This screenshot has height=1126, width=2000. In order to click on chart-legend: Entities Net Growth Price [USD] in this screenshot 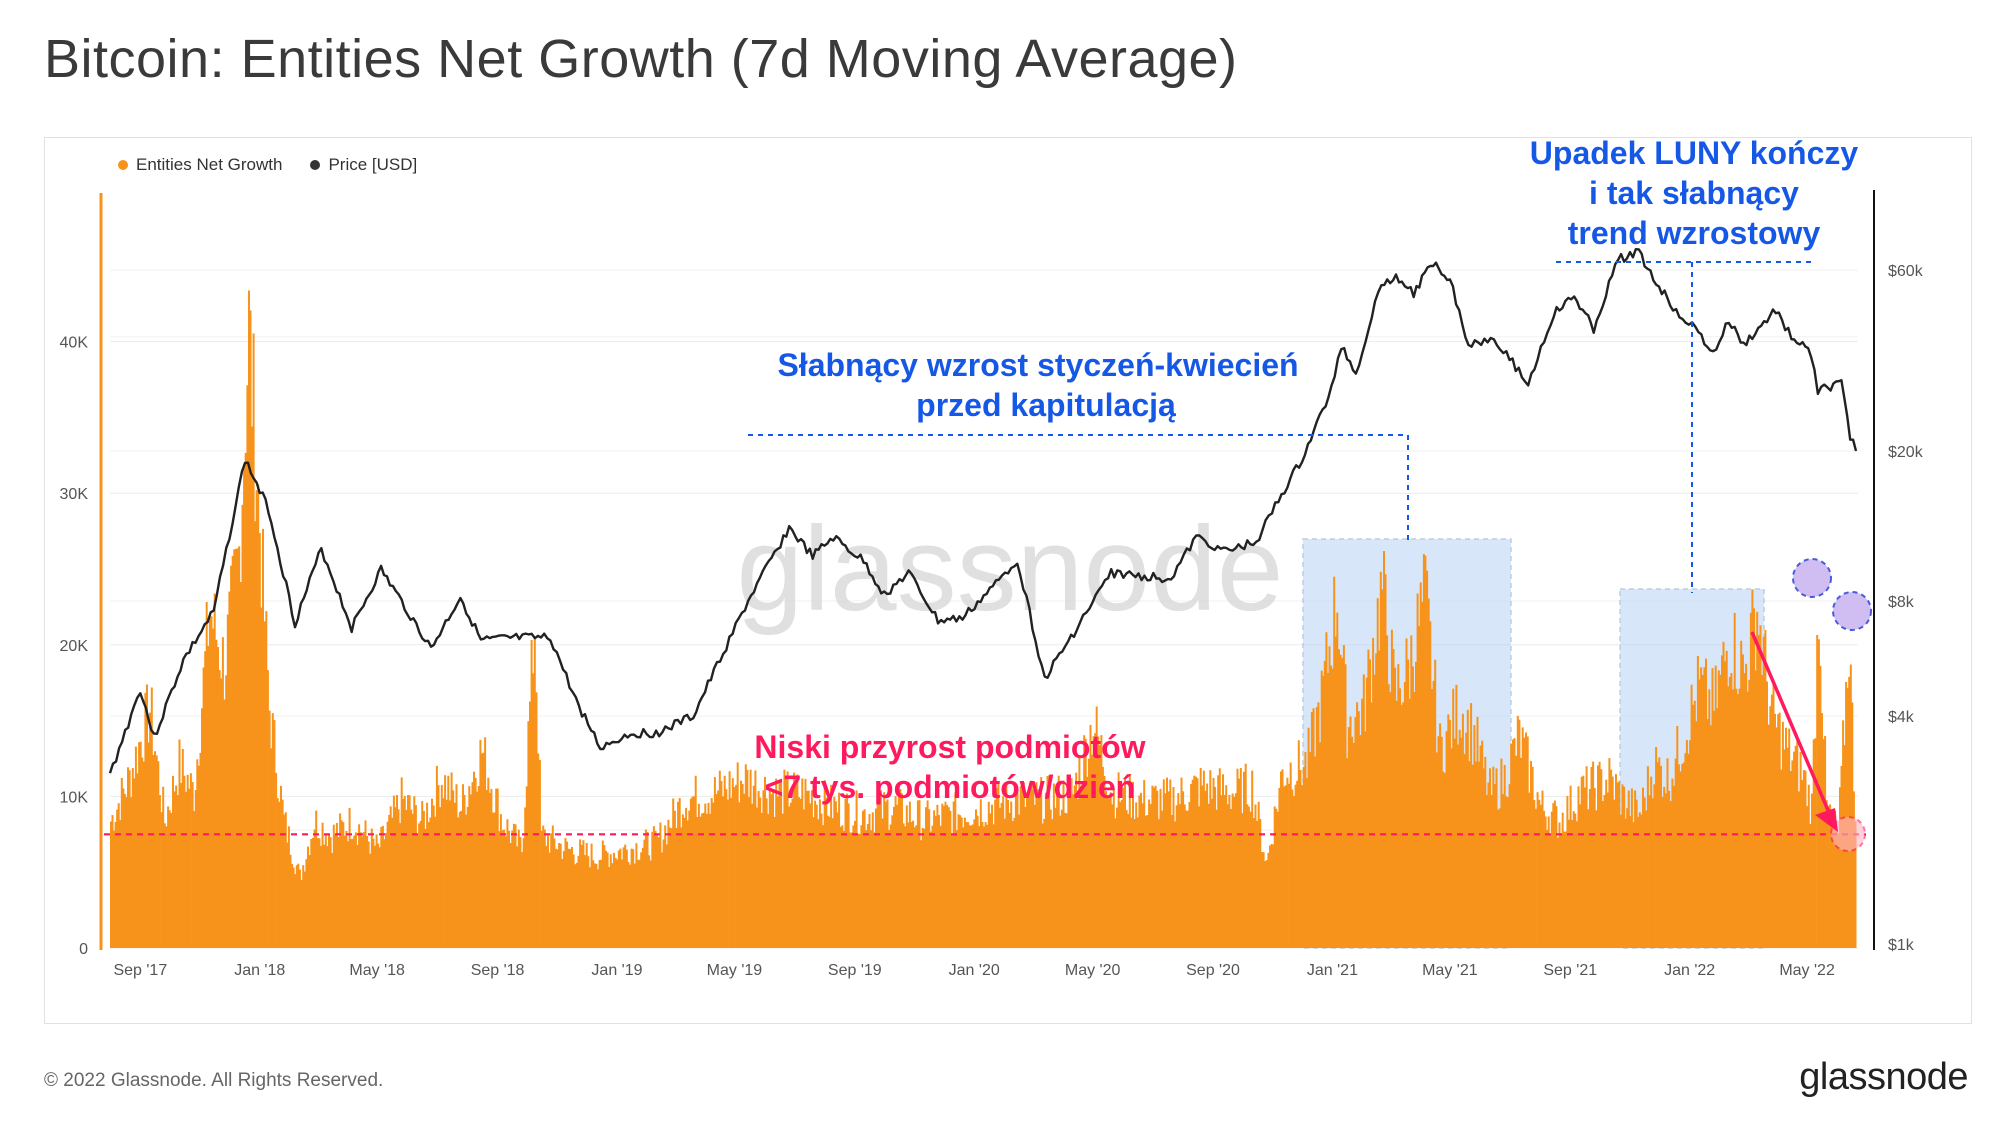, I will do `click(267, 165)`.